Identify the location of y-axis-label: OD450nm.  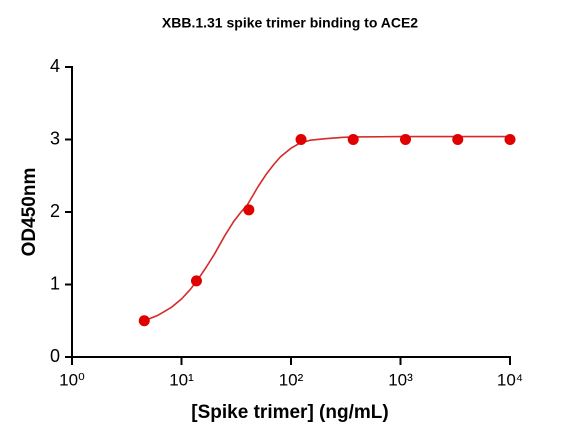
(29, 212).